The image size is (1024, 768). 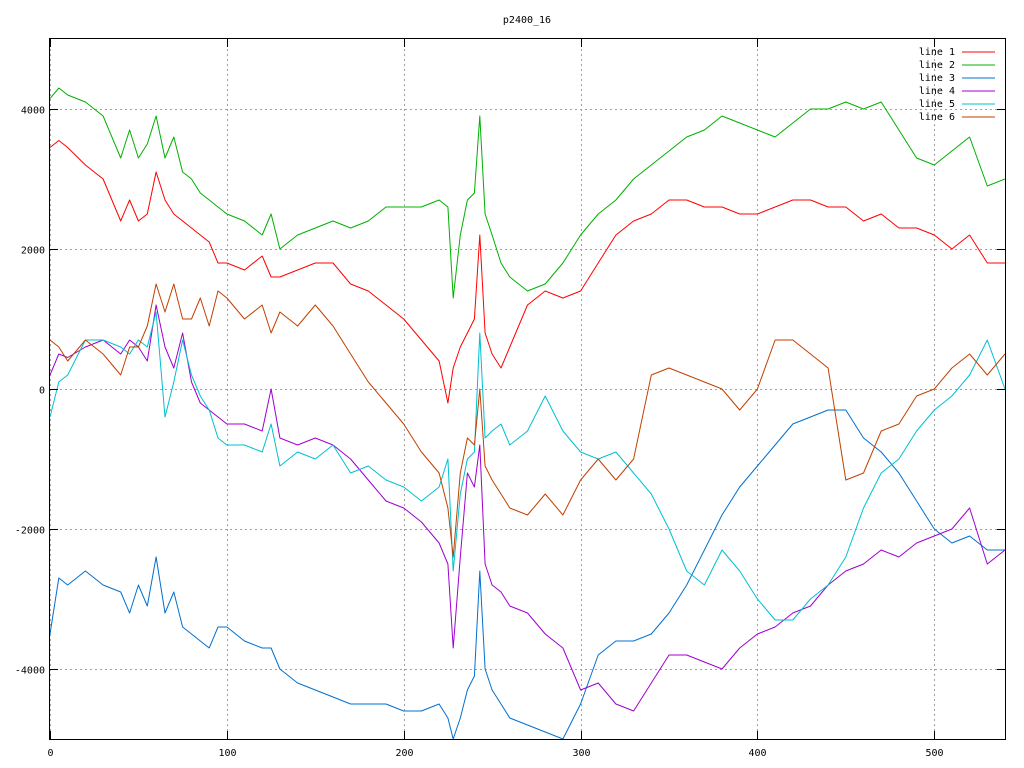 What do you see at coordinates (33, 111) in the screenshot?
I see `y-tick-label: 4000` at bounding box center [33, 111].